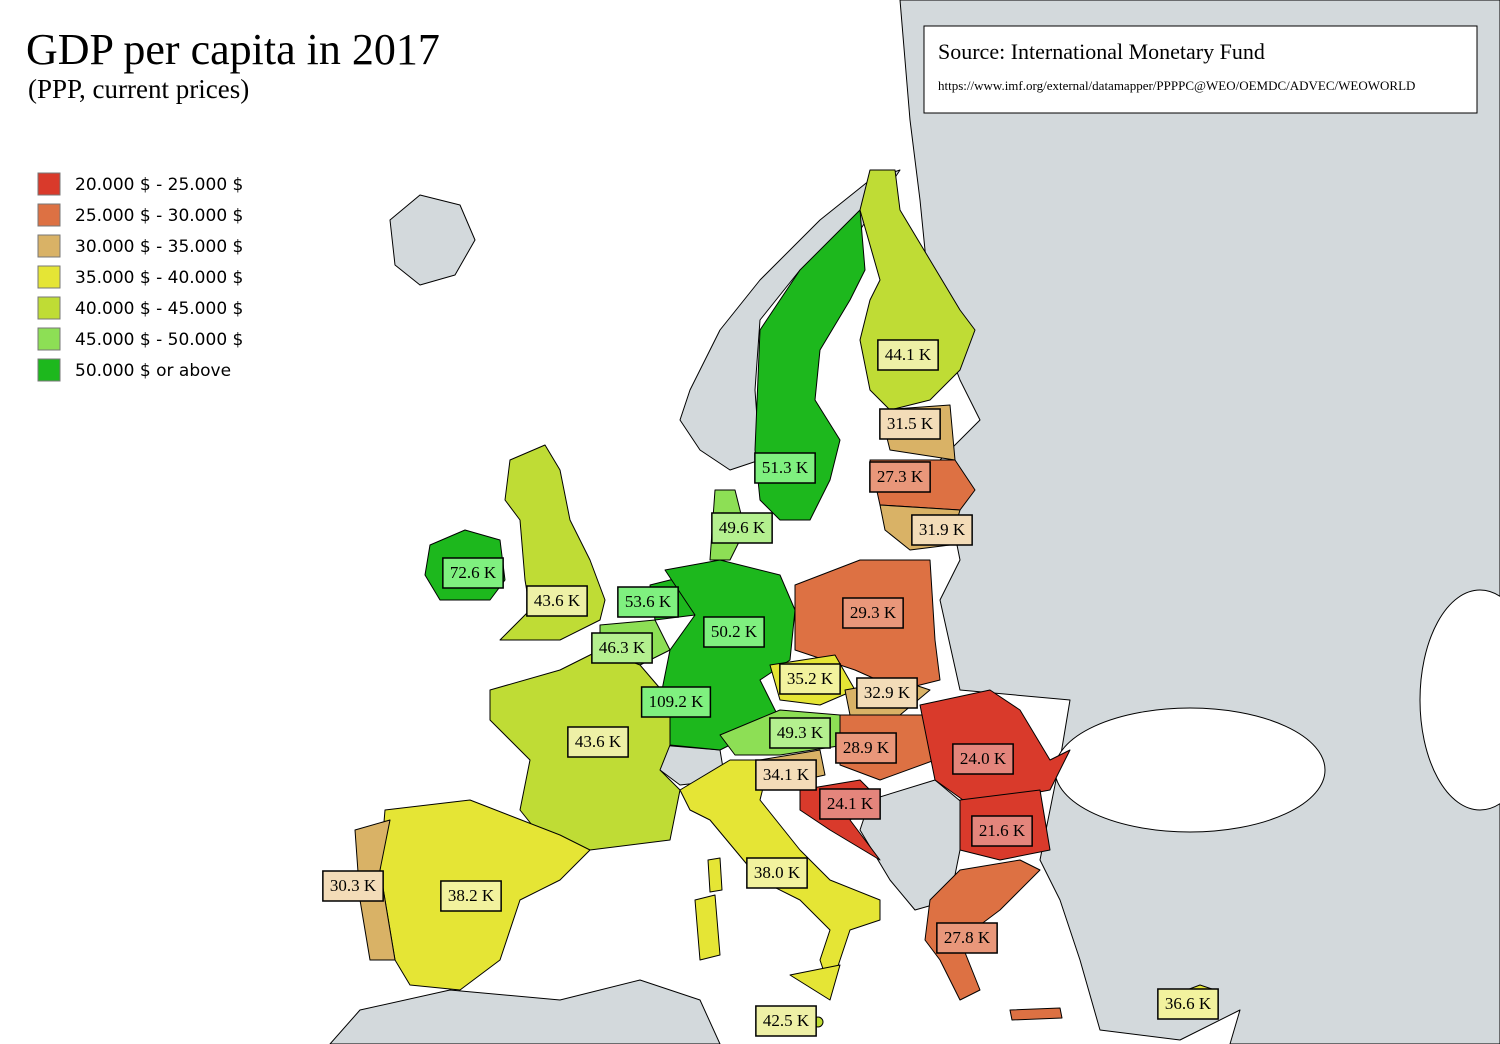  Describe the element at coordinates (707, 927) in the screenshot. I see `sardinia` at that location.